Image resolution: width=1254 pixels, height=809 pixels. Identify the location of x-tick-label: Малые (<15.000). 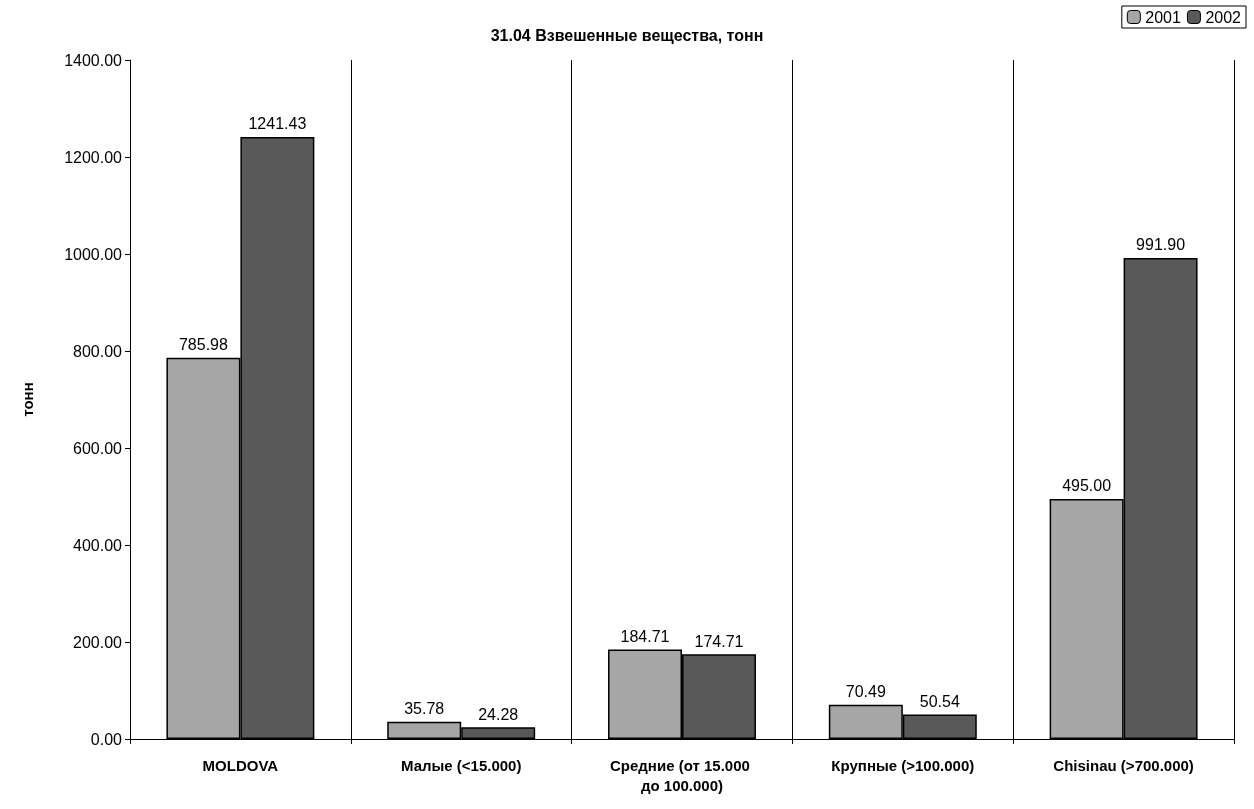
(461, 765).